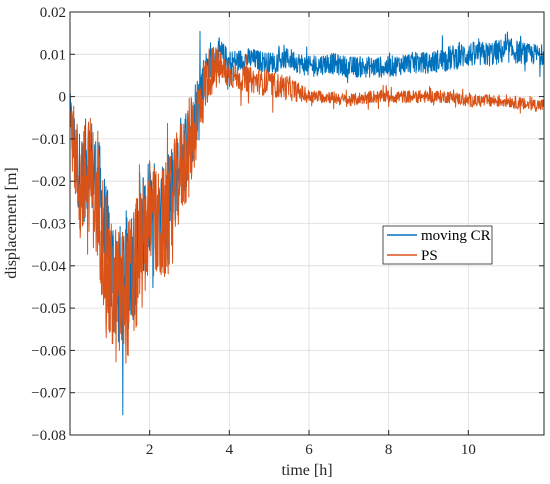 The height and width of the screenshot is (484, 550). What do you see at coordinates (456, 236) in the screenshot?
I see `legend-label-moving-cr: moving CR` at bounding box center [456, 236].